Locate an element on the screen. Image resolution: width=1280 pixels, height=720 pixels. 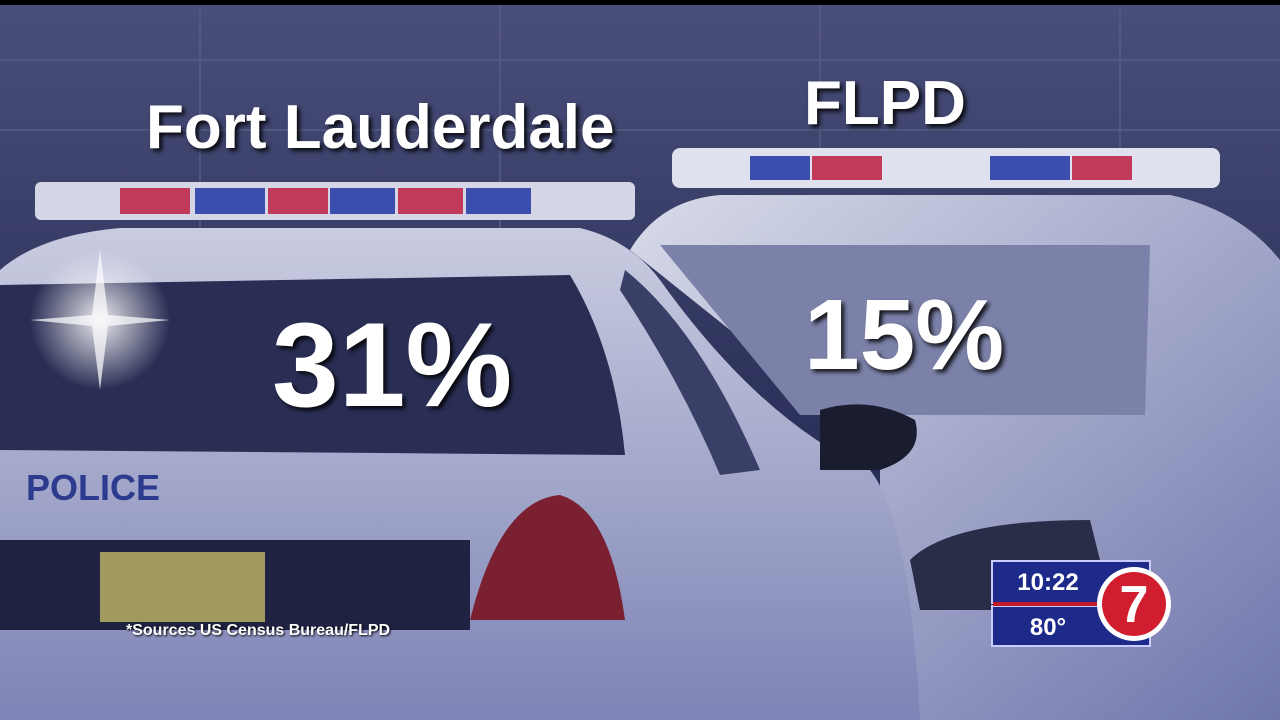
car-lettering: POLICE is located at coordinates (93, 487).